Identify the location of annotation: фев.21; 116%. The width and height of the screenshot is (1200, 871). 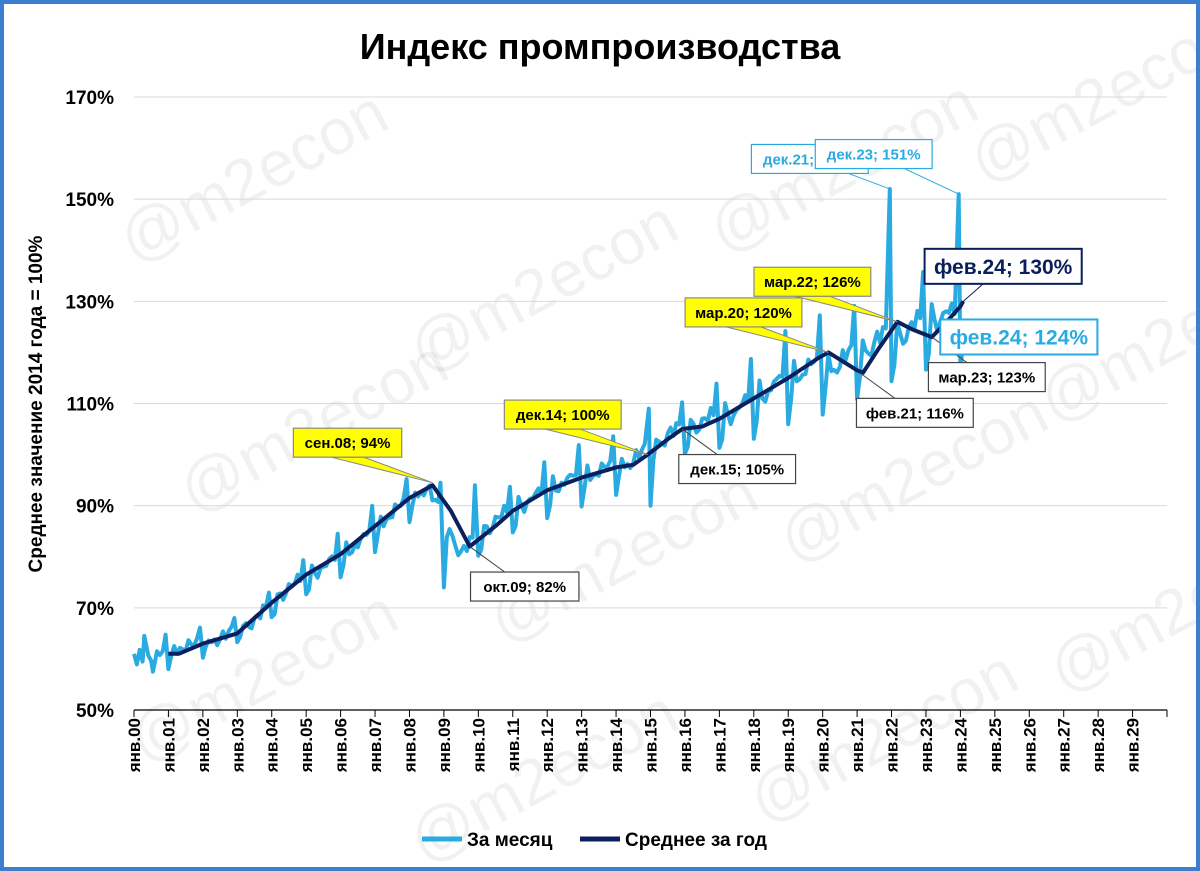
(914, 400).